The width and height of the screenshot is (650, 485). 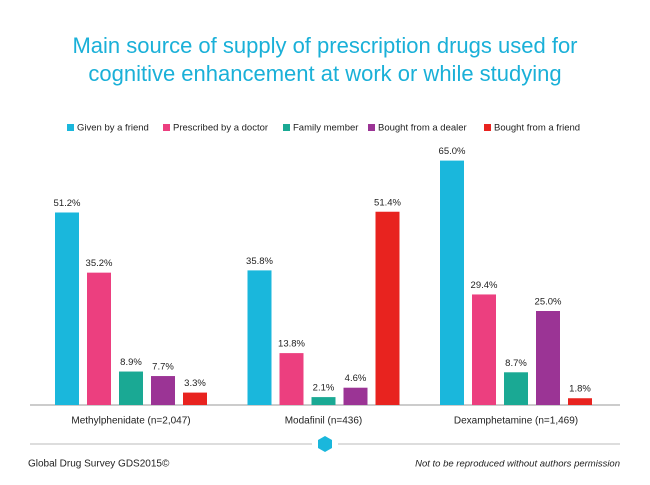 I want to click on value-label: 2.1%, so click(x=324, y=388).